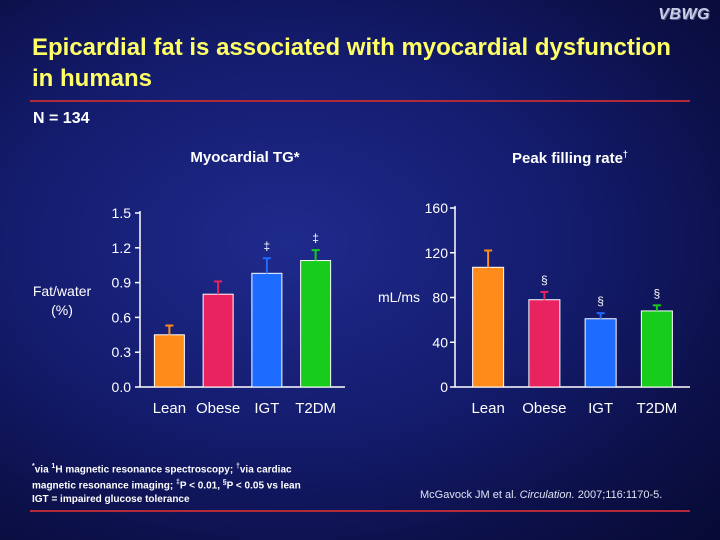 The width and height of the screenshot is (720, 540). I want to click on chart1-y-axis-label: Fat/water, so click(62, 291).